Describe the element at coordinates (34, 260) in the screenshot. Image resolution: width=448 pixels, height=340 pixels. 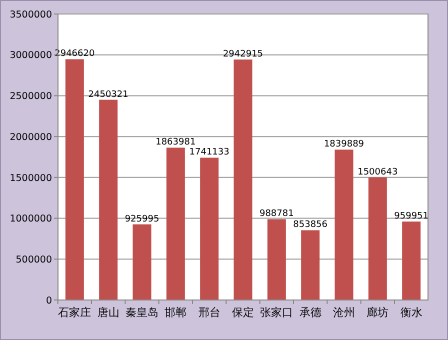
I see `y-tick-label: 500000` at that location.